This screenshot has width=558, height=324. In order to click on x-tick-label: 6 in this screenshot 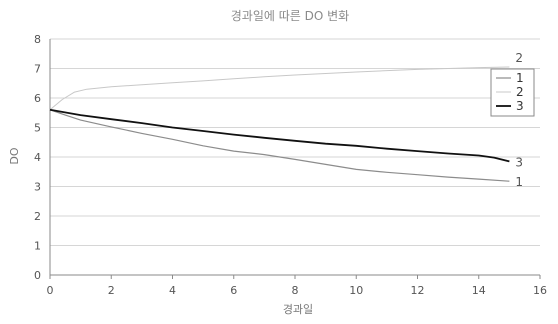, I will do `click(233, 290)`.